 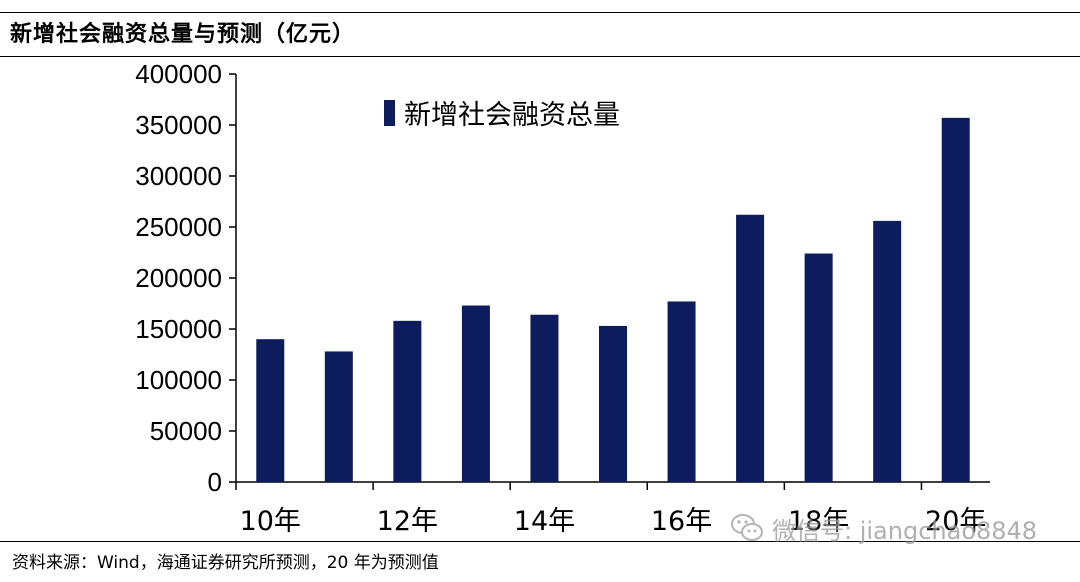 I want to click on footer-rule, so click(x=540, y=541).